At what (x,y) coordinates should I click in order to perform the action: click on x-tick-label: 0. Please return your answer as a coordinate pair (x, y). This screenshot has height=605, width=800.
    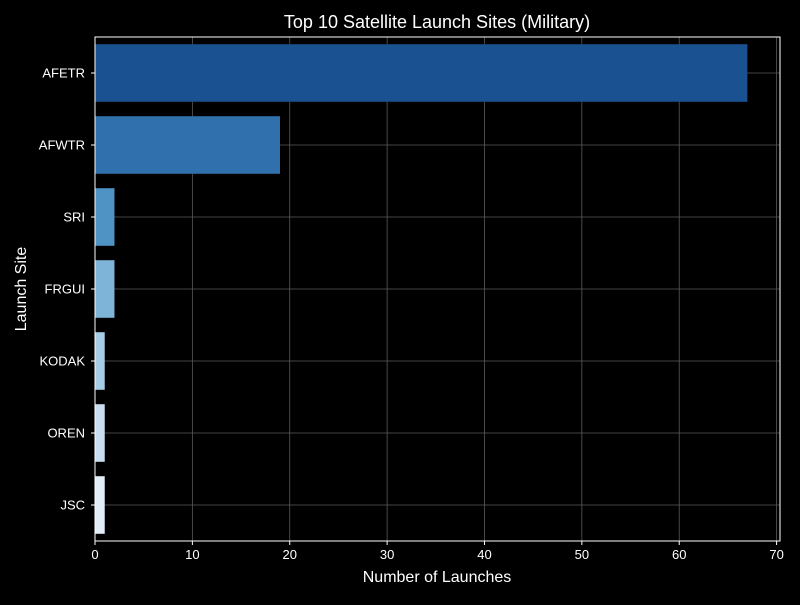
    Looking at the image, I should click on (94, 554).